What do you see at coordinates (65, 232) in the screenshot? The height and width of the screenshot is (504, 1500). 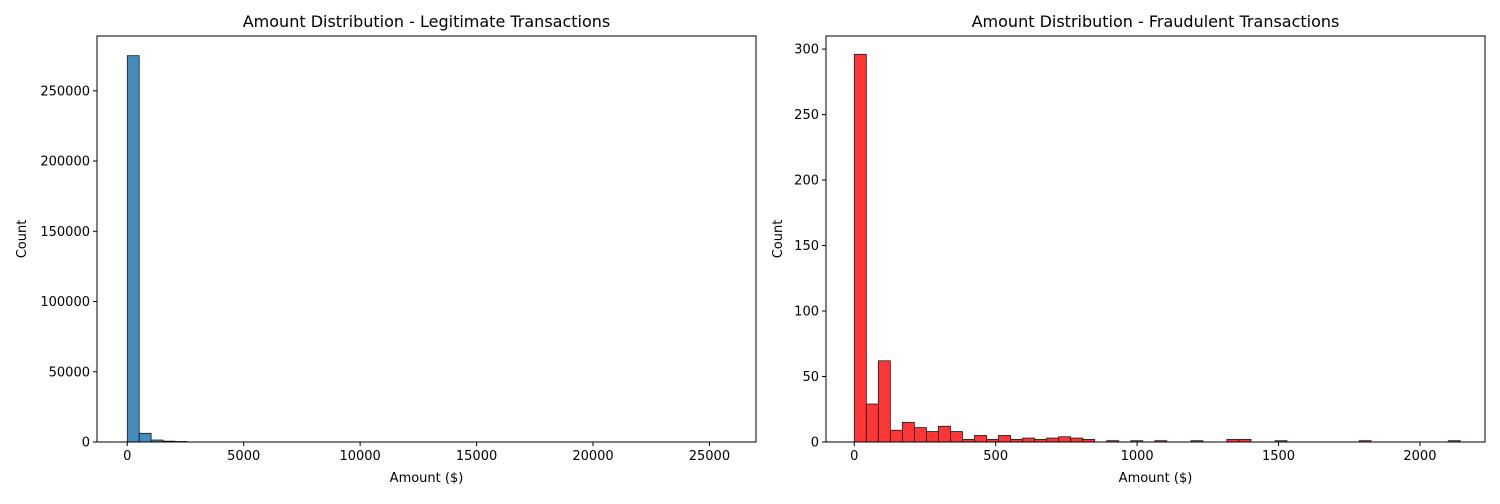 I see `y-tick-label: 150000` at bounding box center [65, 232].